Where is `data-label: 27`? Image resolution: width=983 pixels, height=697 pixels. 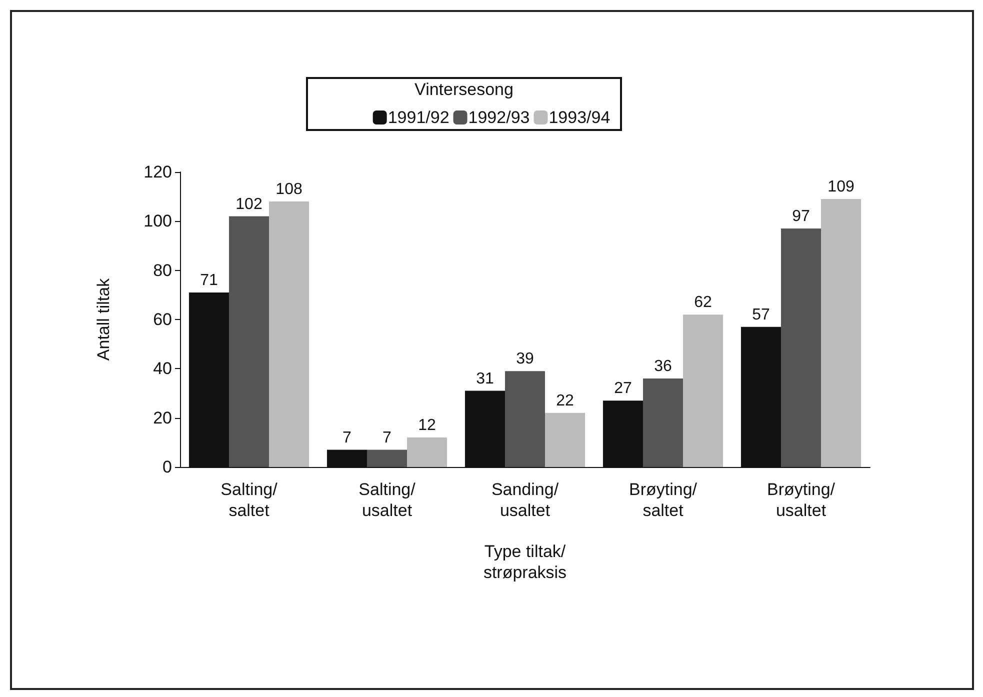
data-label: 27 is located at coordinates (623, 389).